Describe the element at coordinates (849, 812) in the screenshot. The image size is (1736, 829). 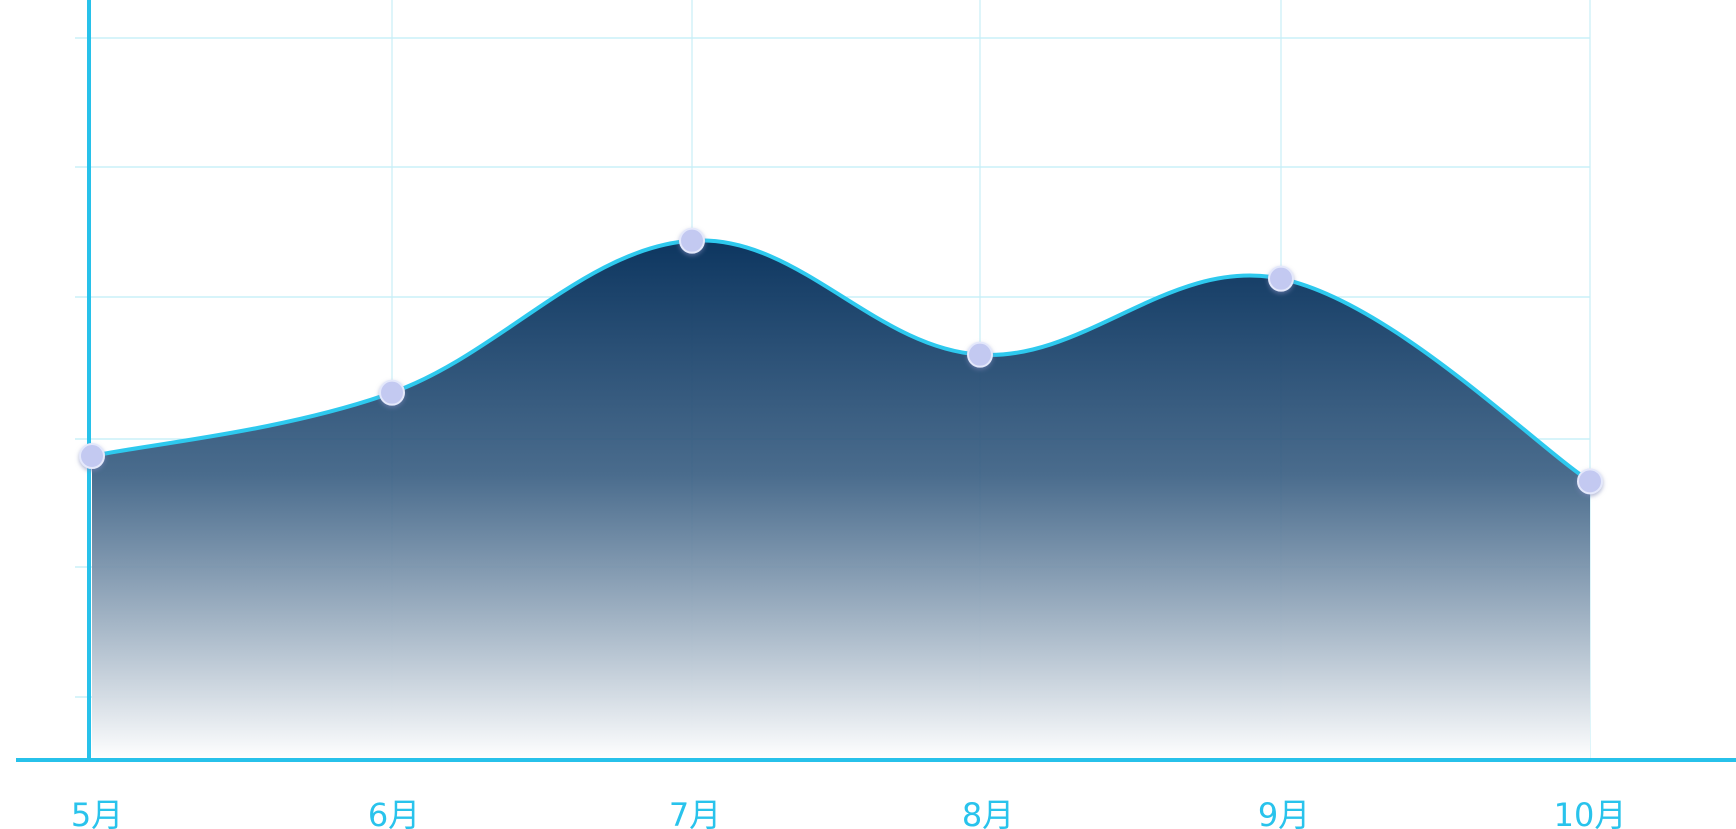
I see `x-tick-labels: 5月 6月 7月 8月 9月 10月` at that location.